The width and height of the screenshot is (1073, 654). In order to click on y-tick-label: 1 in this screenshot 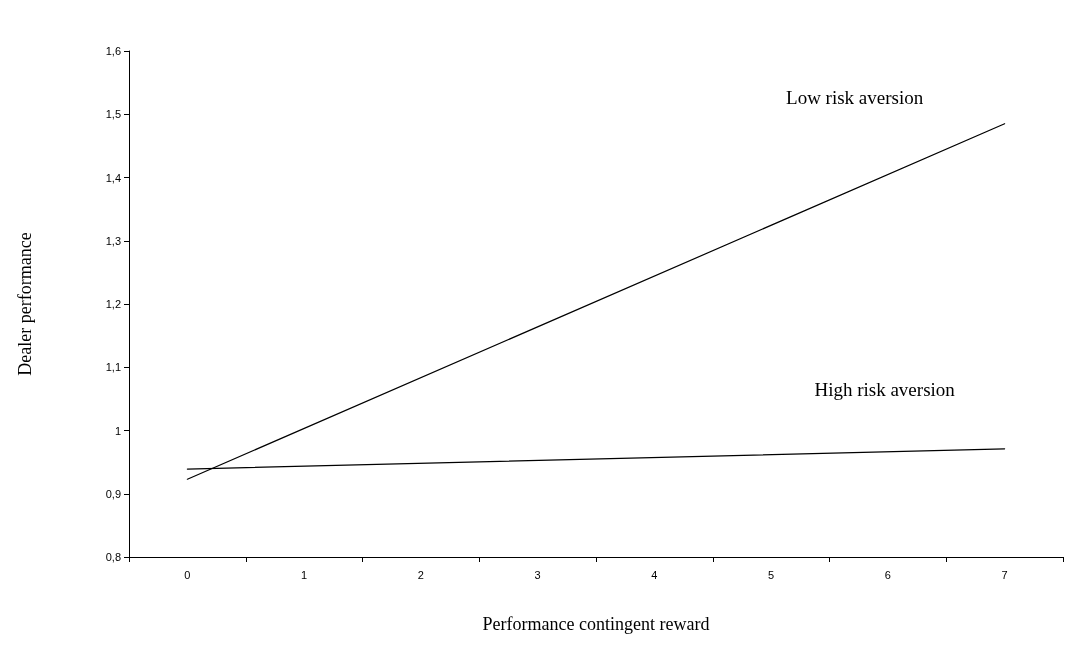, I will do `click(117, 430)`.